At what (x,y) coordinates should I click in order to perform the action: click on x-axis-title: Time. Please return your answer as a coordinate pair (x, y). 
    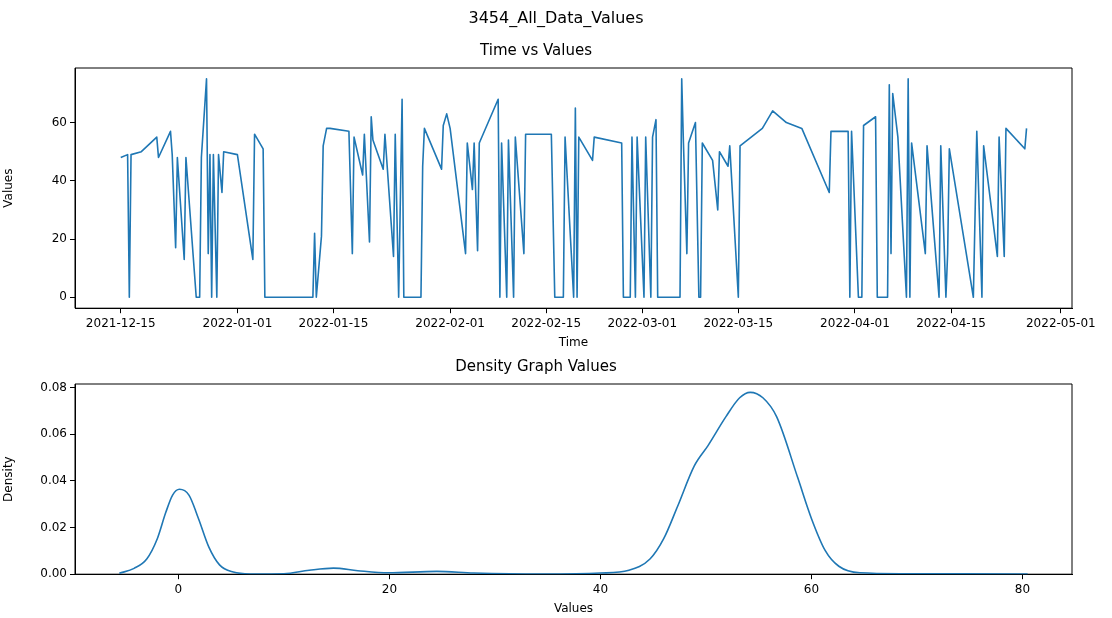
    Looking at the image, I should click on (573, 341).